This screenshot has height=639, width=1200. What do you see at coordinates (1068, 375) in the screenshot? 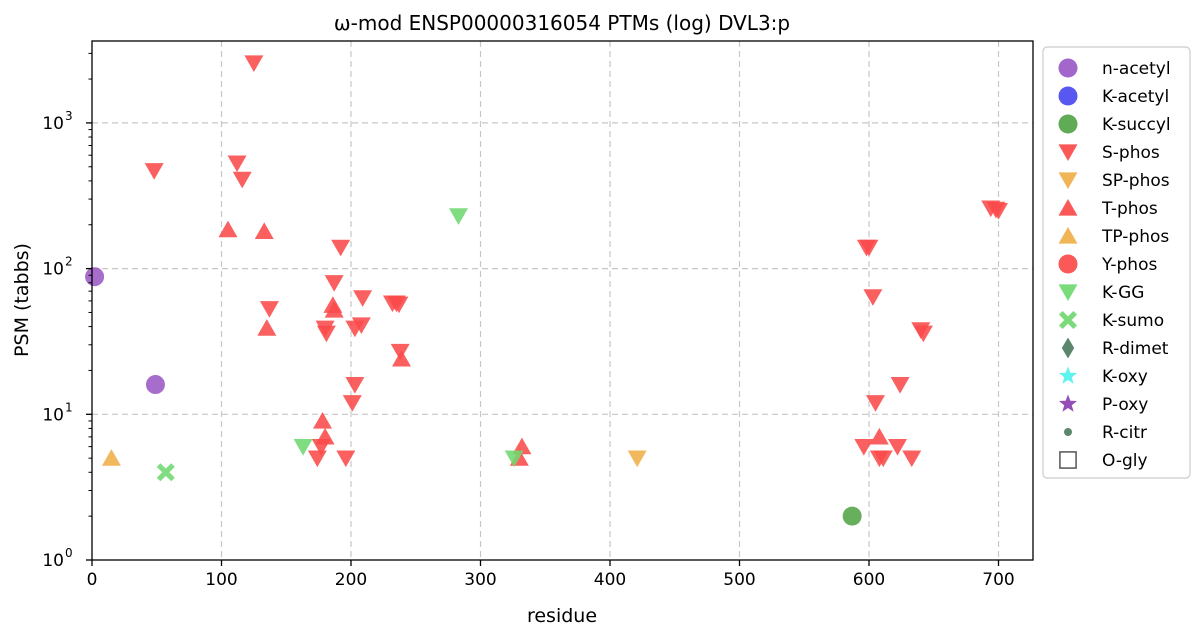
I see `legend-marker-k-oxy` at bounding box center [1068, 375].